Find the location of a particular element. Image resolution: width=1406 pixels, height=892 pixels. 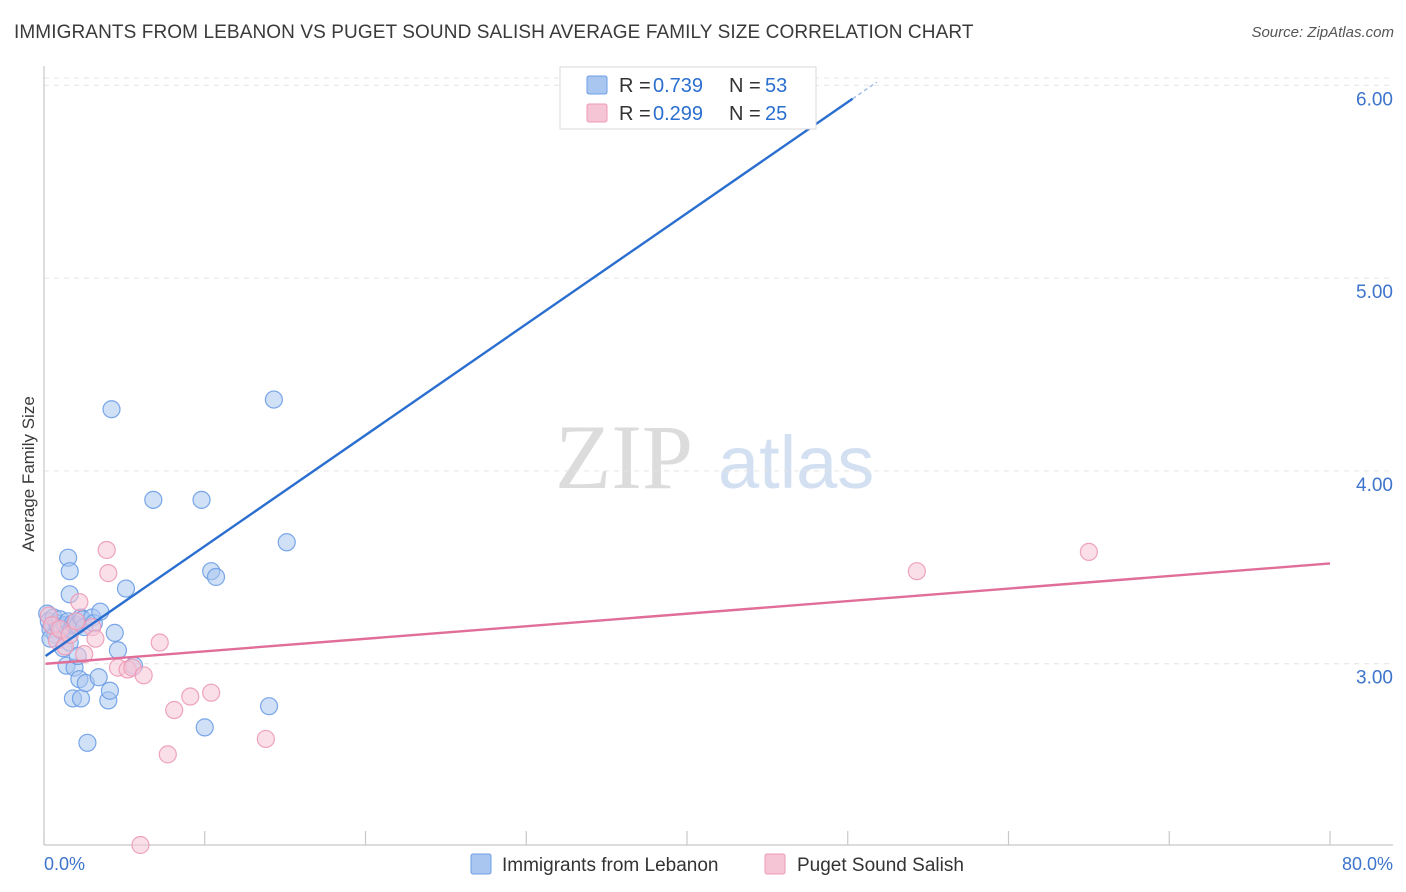

source-label: Source: ZipAtlas.com is located at coordinates (1322, 32).